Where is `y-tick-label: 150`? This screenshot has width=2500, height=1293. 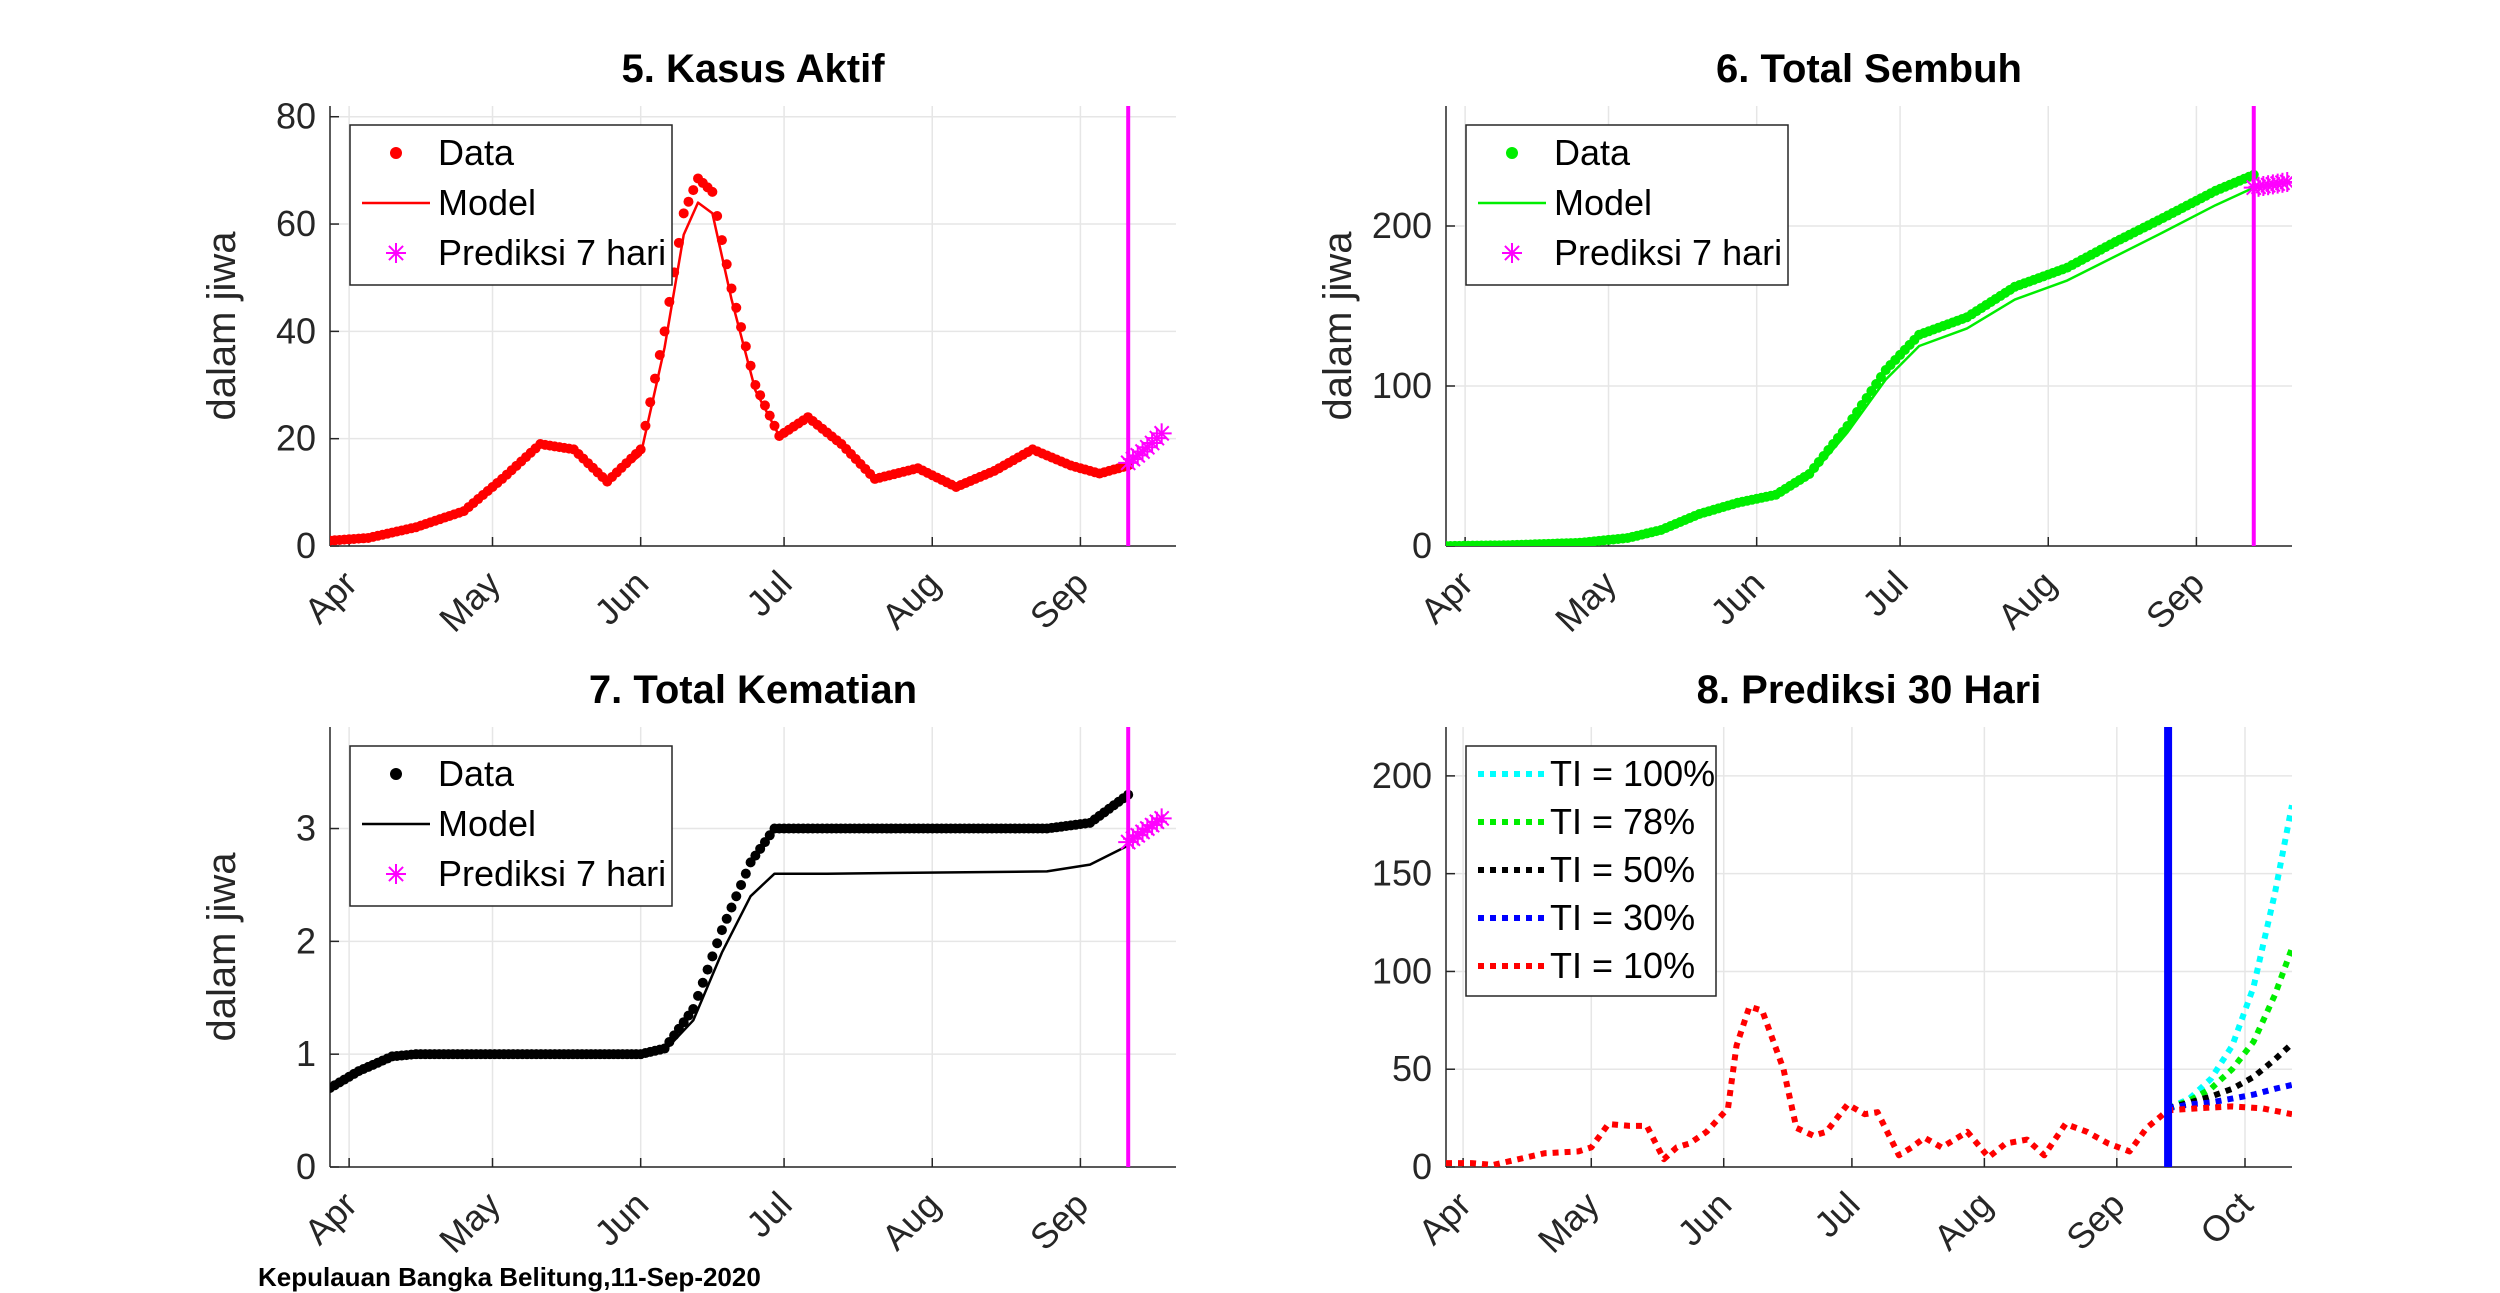
y-tick-label: 150 is located at coordinates (1402, 873).